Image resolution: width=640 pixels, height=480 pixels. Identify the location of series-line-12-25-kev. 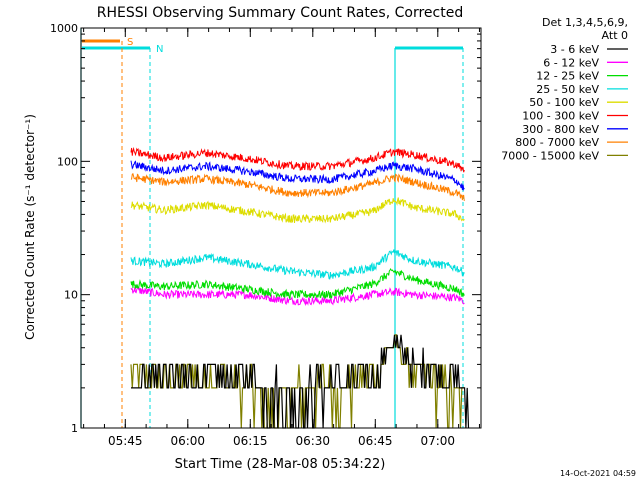
(297, 284).